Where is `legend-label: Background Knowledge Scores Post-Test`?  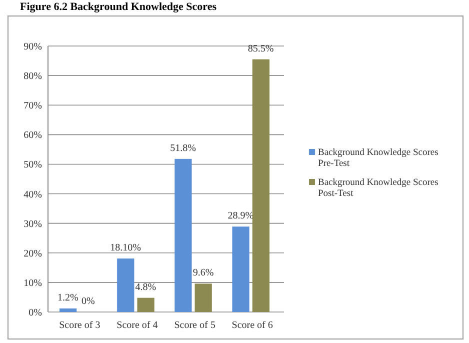 legend-label: Background Knowledge Scores Post-Test is located at coordinates (378, 188).